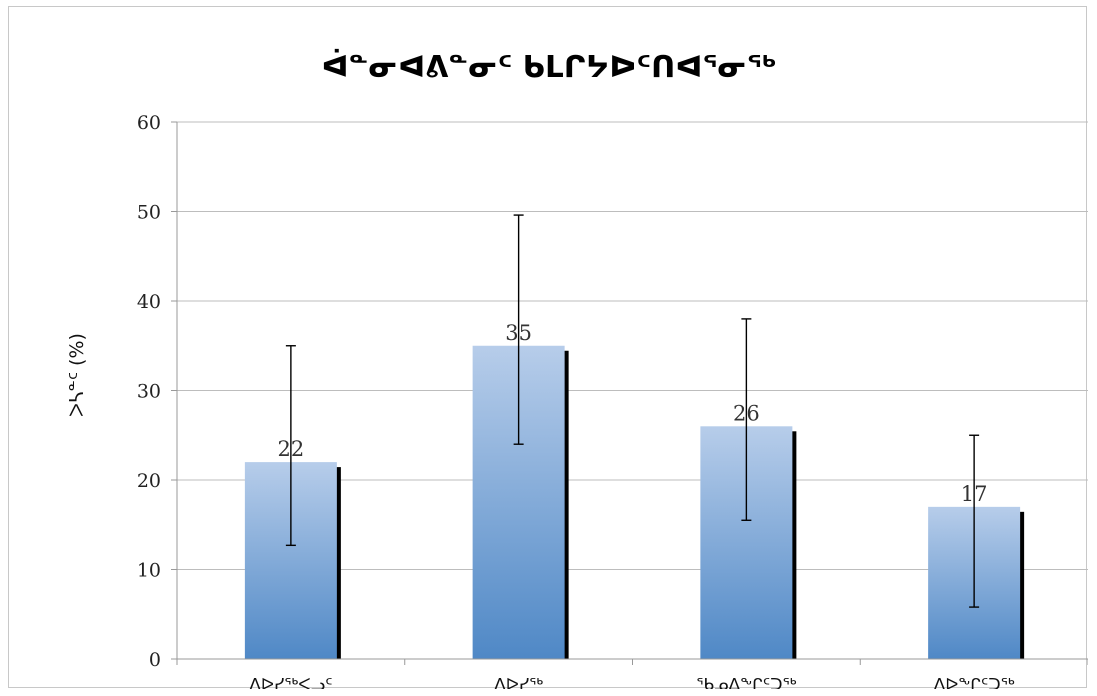 The height and width of the screenshot is (696, 1097). I want to click on y-tick-label-40: 40, so click(149, 302).